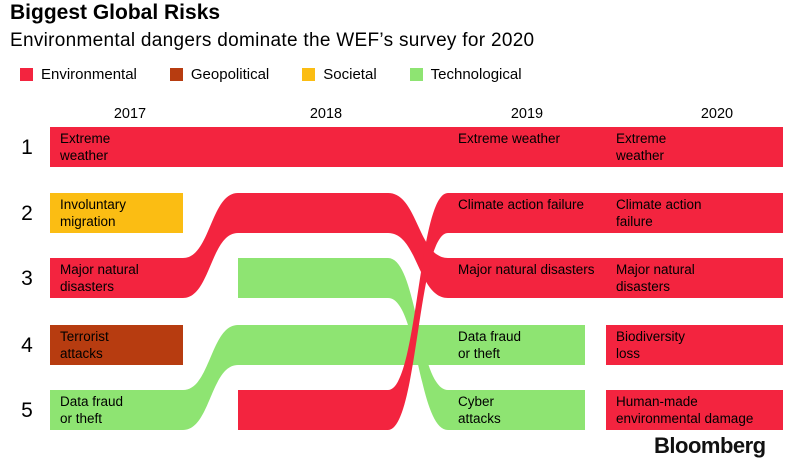  Describe the element at coordinates (479, 410) in the screenshot. I see `bar-label-2019-cyber-attacks: Cyber attacks` at that location.